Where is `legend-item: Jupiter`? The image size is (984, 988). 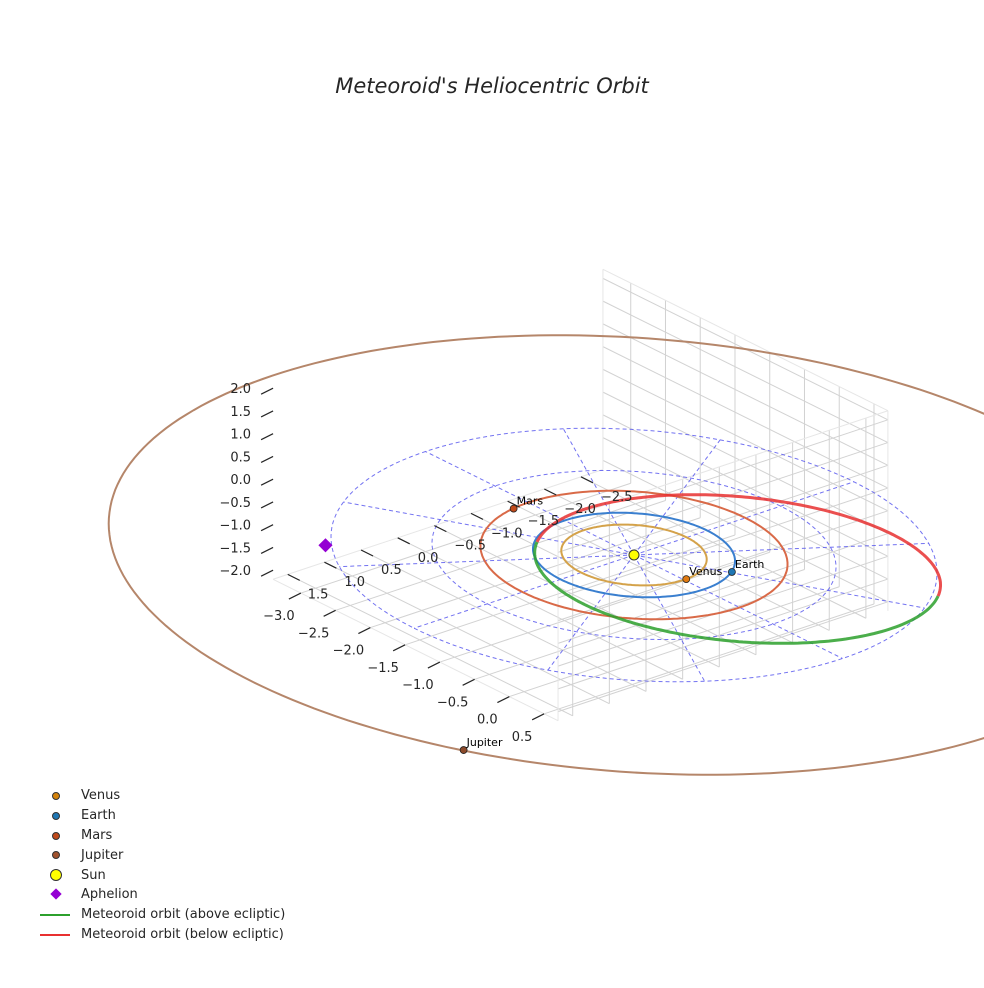
legend-item: Jupiter is located at coordinates (160, 855).